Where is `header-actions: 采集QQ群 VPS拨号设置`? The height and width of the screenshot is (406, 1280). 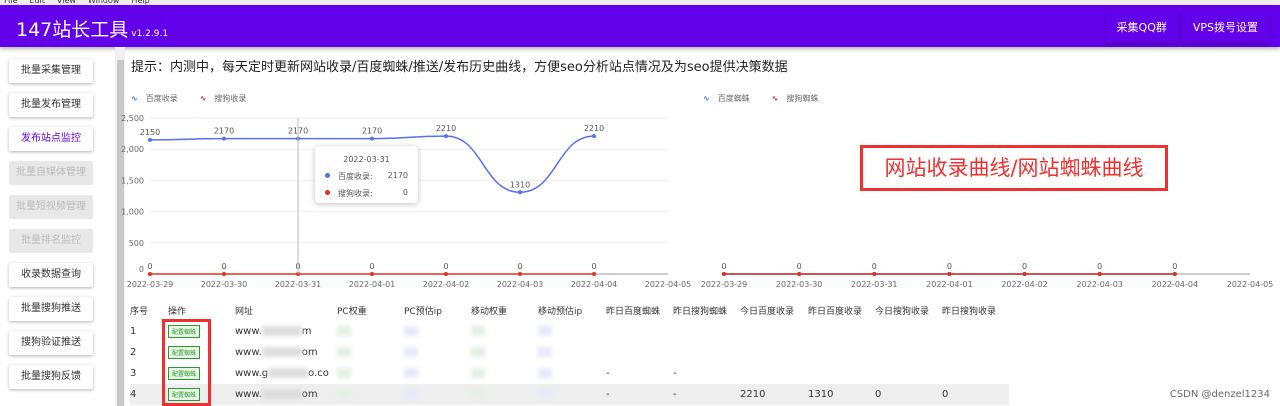 header-actions: 采集QQ群 VPS拨号设置 is located at coordinates (1187, 28).